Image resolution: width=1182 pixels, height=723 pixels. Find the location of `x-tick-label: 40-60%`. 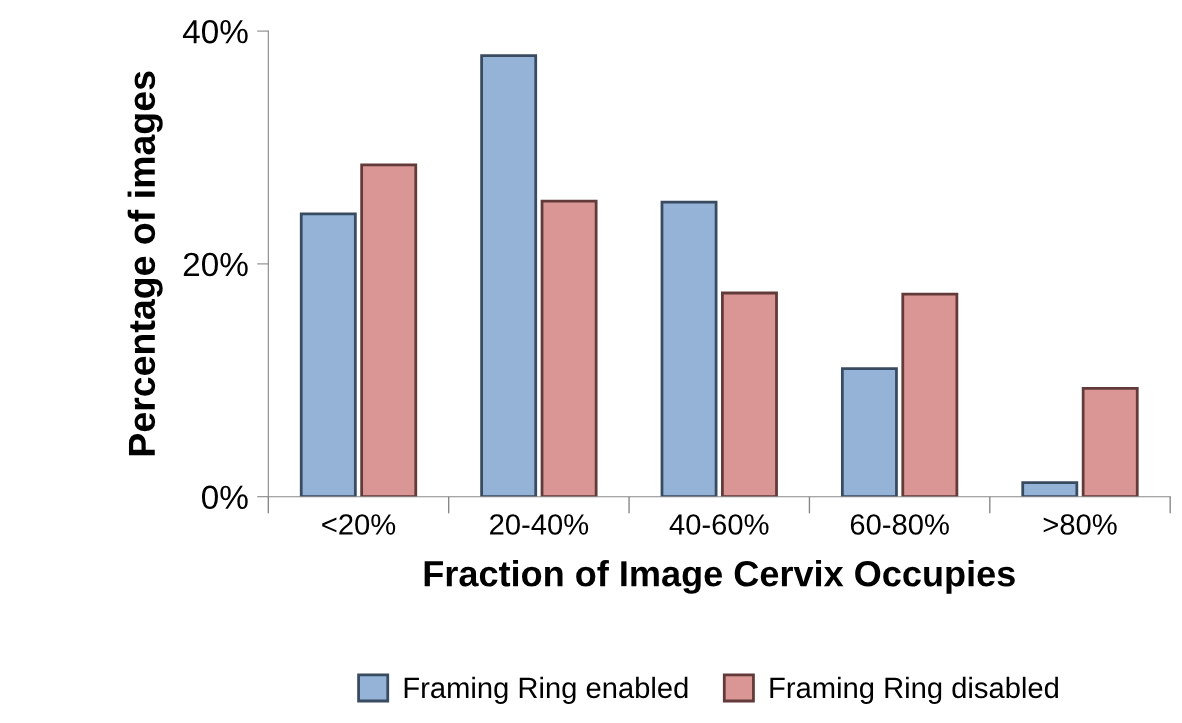

x-tick-label: 40-60% is located at coordinates (719, 524).